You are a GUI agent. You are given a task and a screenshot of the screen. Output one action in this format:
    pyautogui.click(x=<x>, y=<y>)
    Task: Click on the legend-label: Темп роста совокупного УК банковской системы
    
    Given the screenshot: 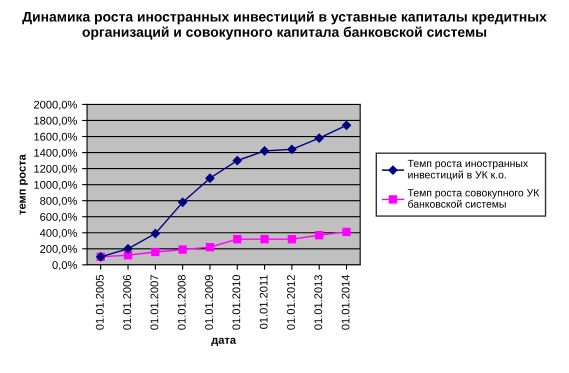 What is the action you would take?
    pyautogui.click(x=474, y=198)
    